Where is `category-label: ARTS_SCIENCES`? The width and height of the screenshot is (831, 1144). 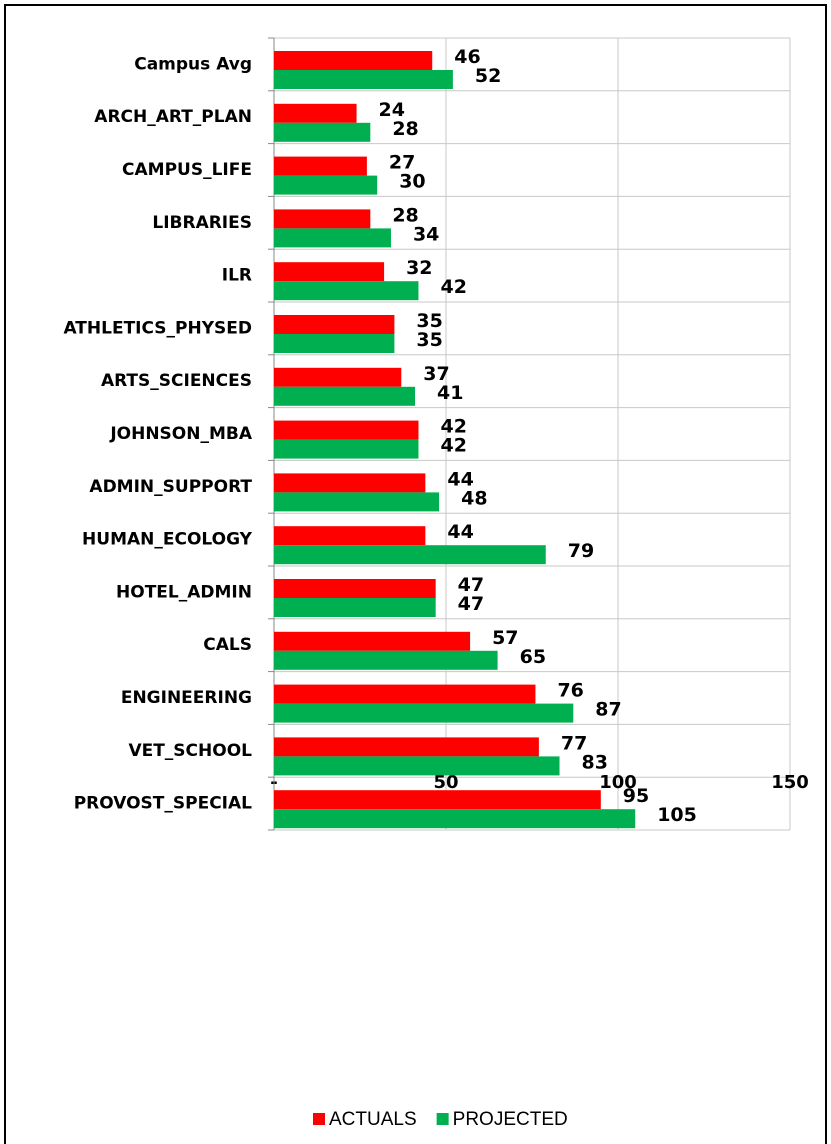 category-label: ARTS_SCIENCES is located at coordinates (176, 381).